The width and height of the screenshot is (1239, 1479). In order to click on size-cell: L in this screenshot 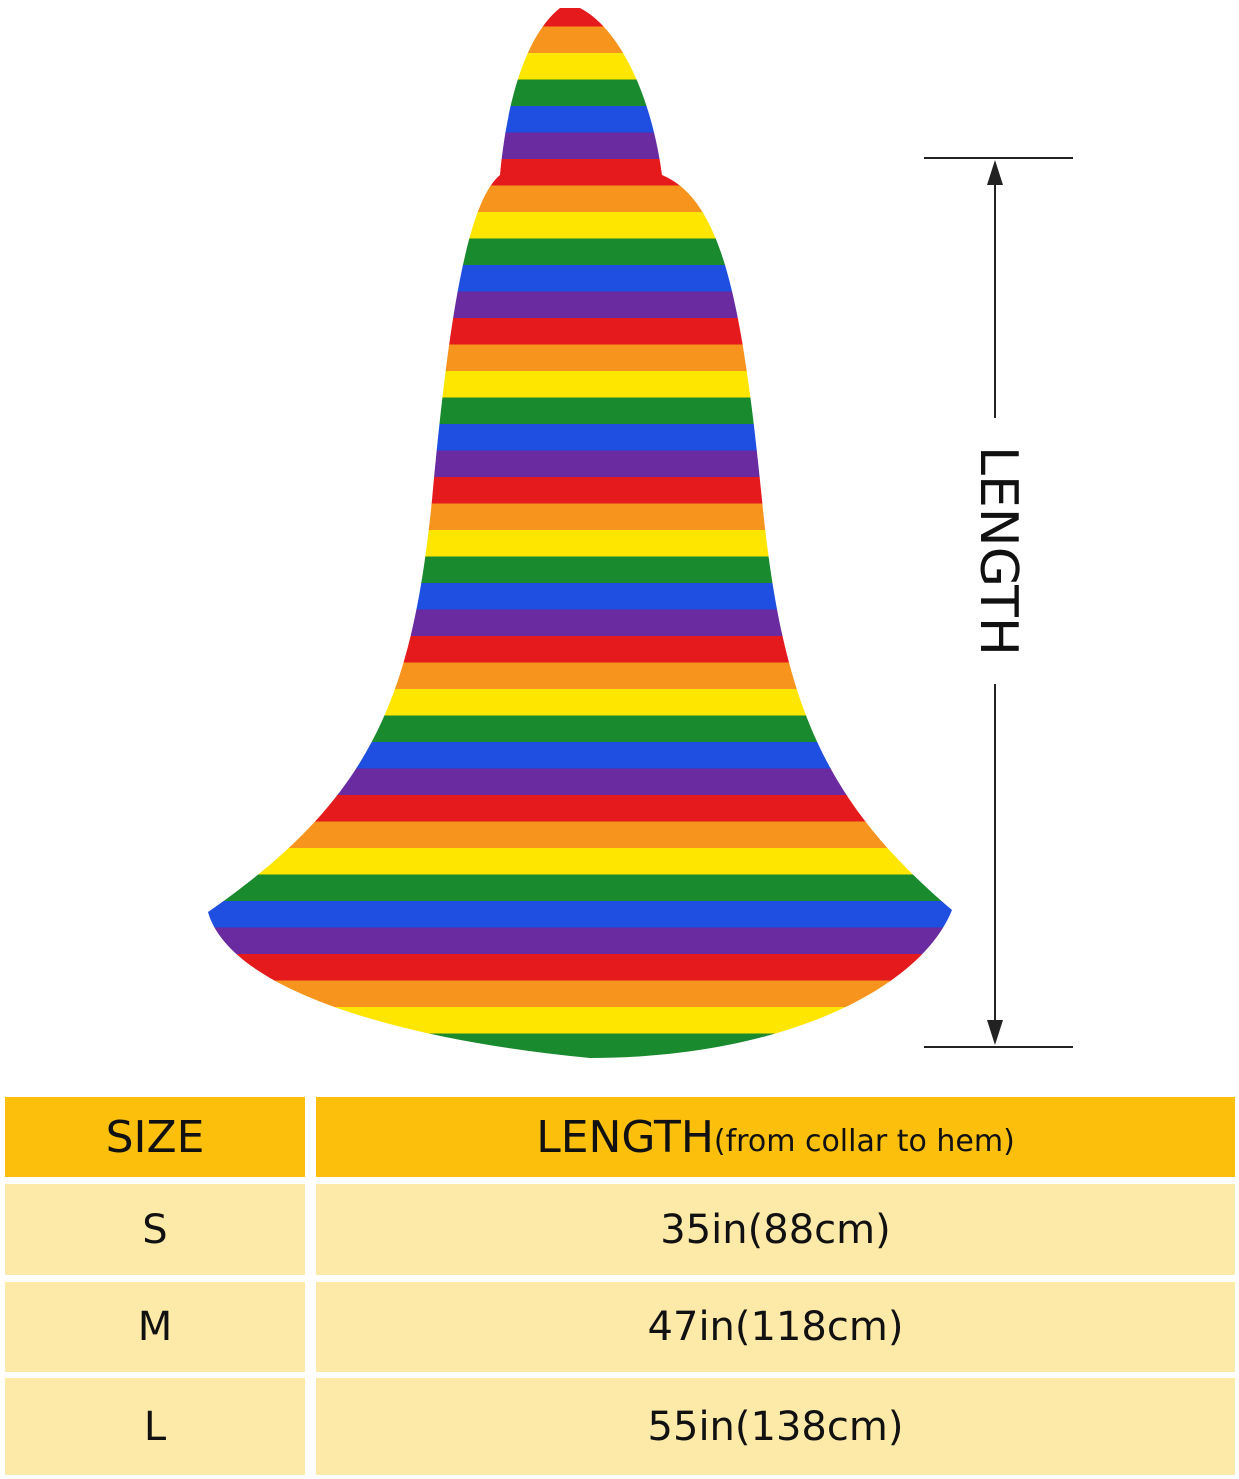, I will do `click(155, 1426)`.